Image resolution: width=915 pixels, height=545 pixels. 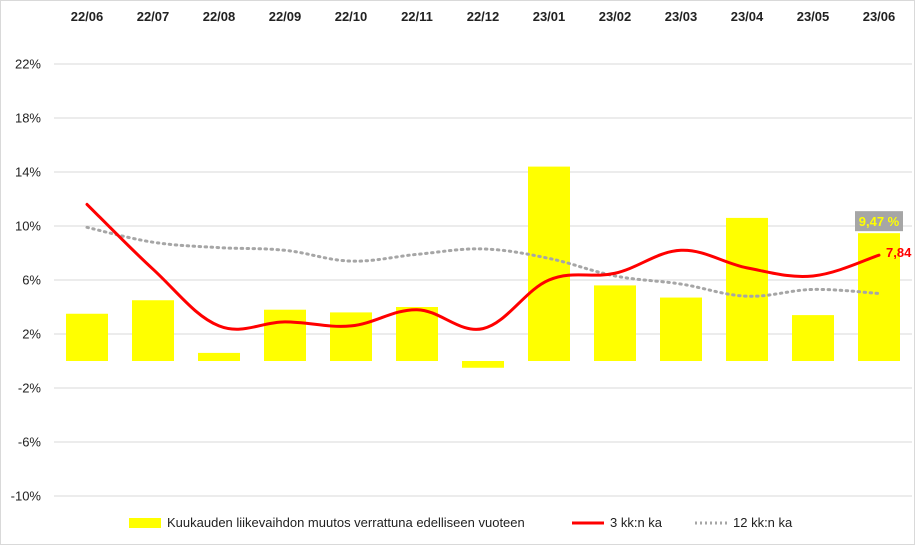 What do you see at coordinates (31, 334) in the screenshot?
I see `y-tick-label: 2%` at bounding box center [31, 334].